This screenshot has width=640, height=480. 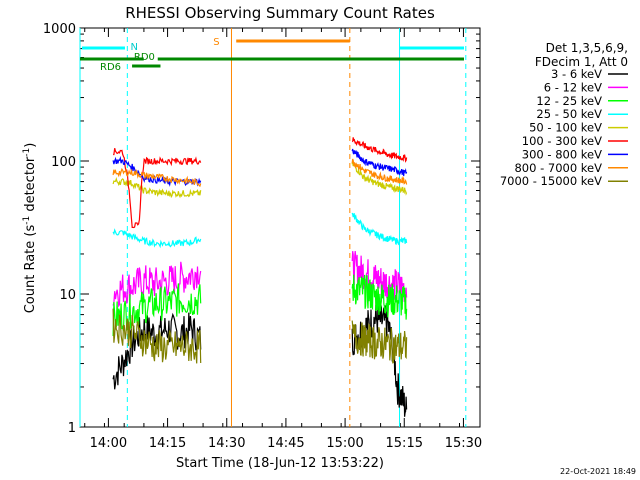 I want to click on legend-label: 300 - 800 keV, so click(x=562, y=154).